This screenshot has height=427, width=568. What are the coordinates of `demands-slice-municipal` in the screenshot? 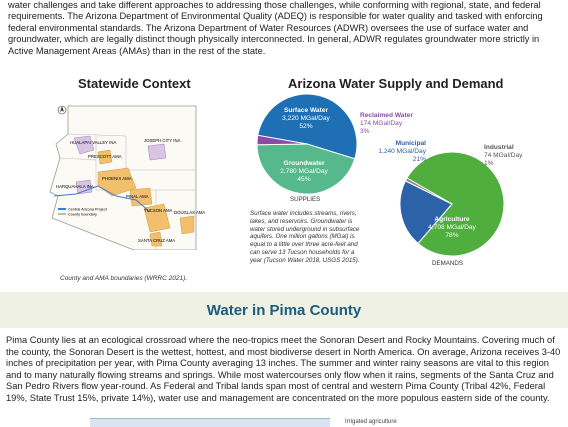 It's located at (426, 212).